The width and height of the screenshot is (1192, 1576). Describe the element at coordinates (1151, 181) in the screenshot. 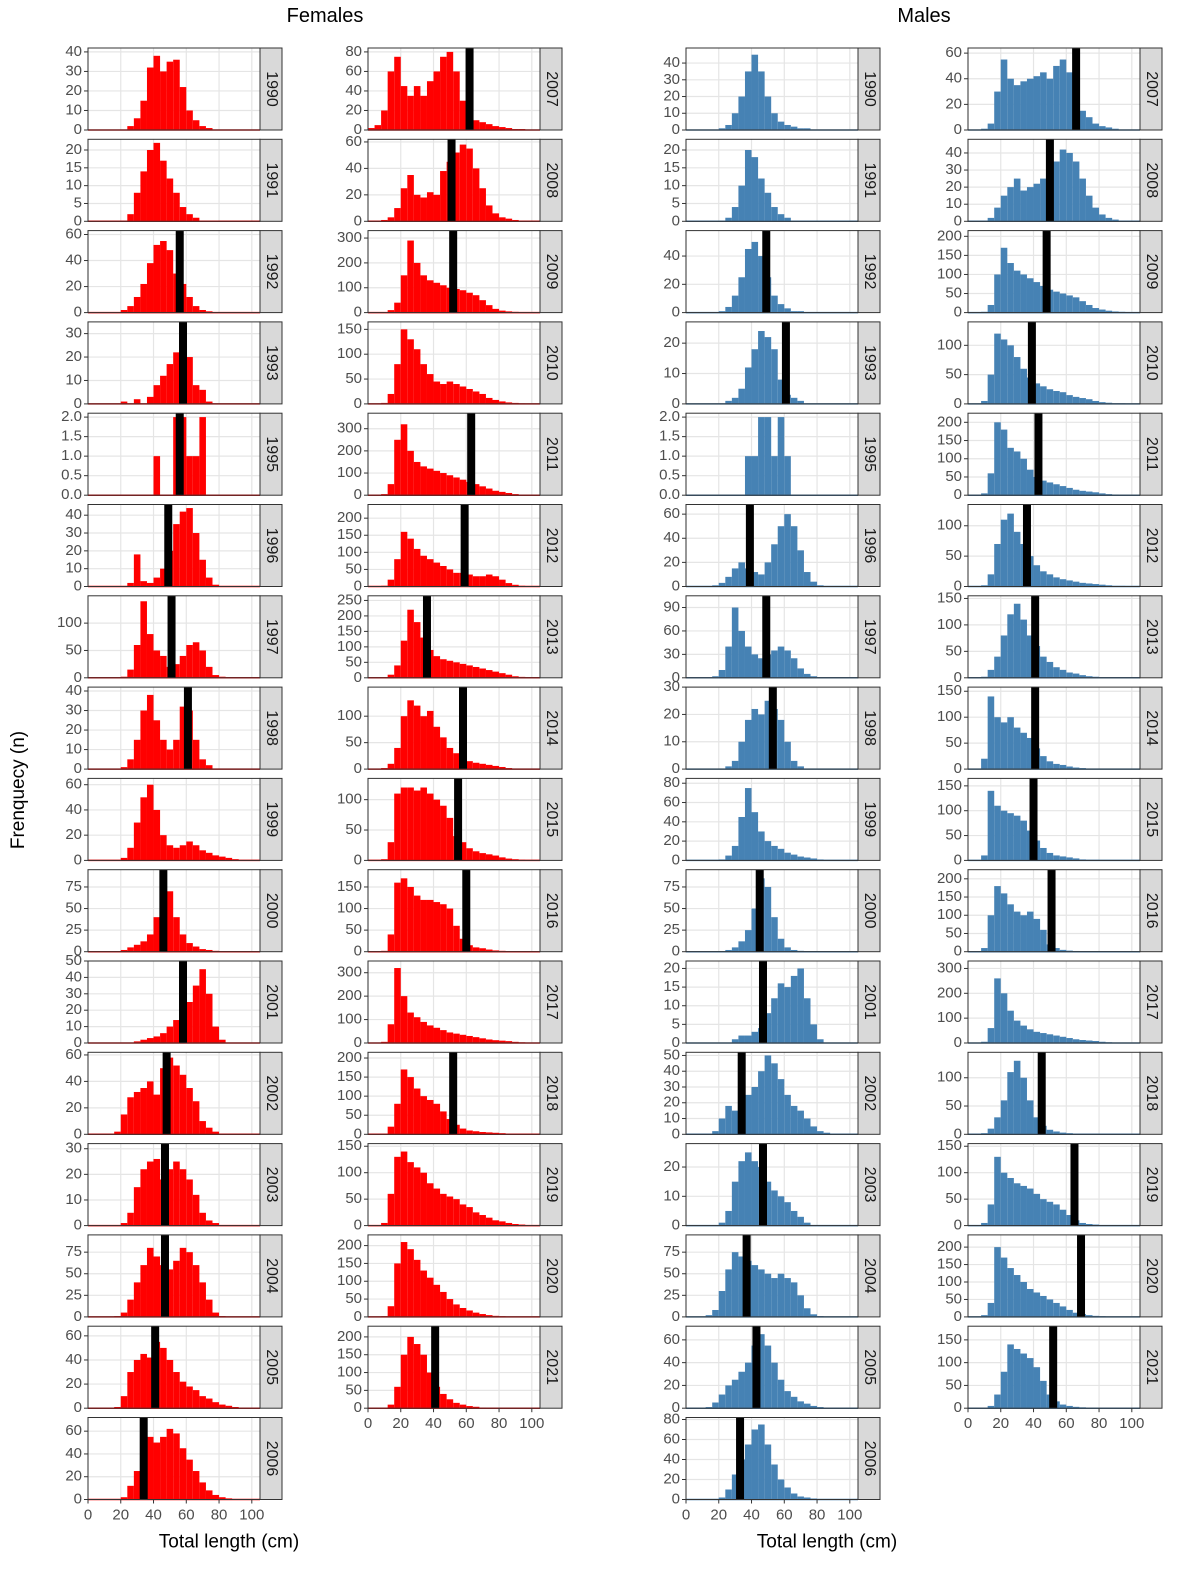

I see `strip-label: 2008` at that location.